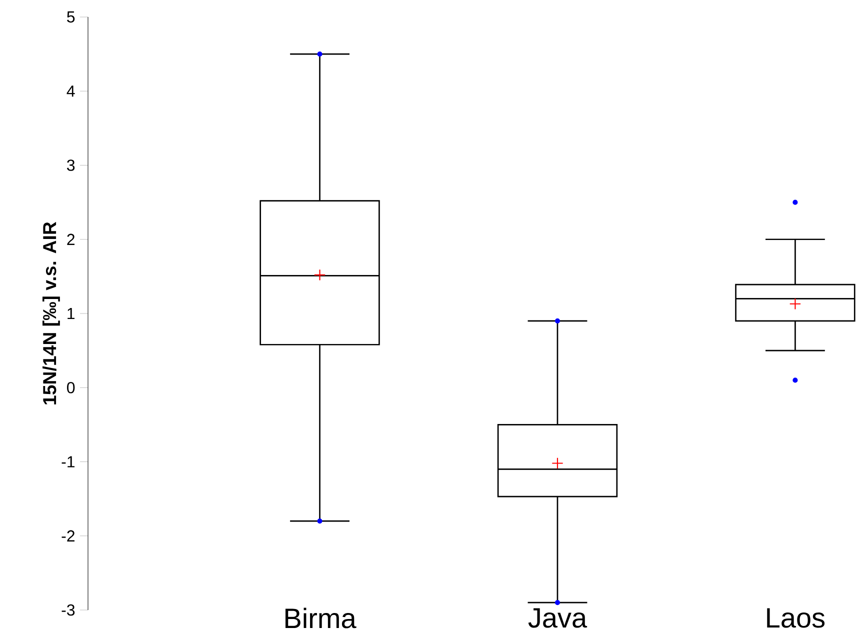 This screenshot has height=636, width=857. Describe the element at coordinates (68, 610) in the screenshot. I see `y-tick-label: -3` at that location.